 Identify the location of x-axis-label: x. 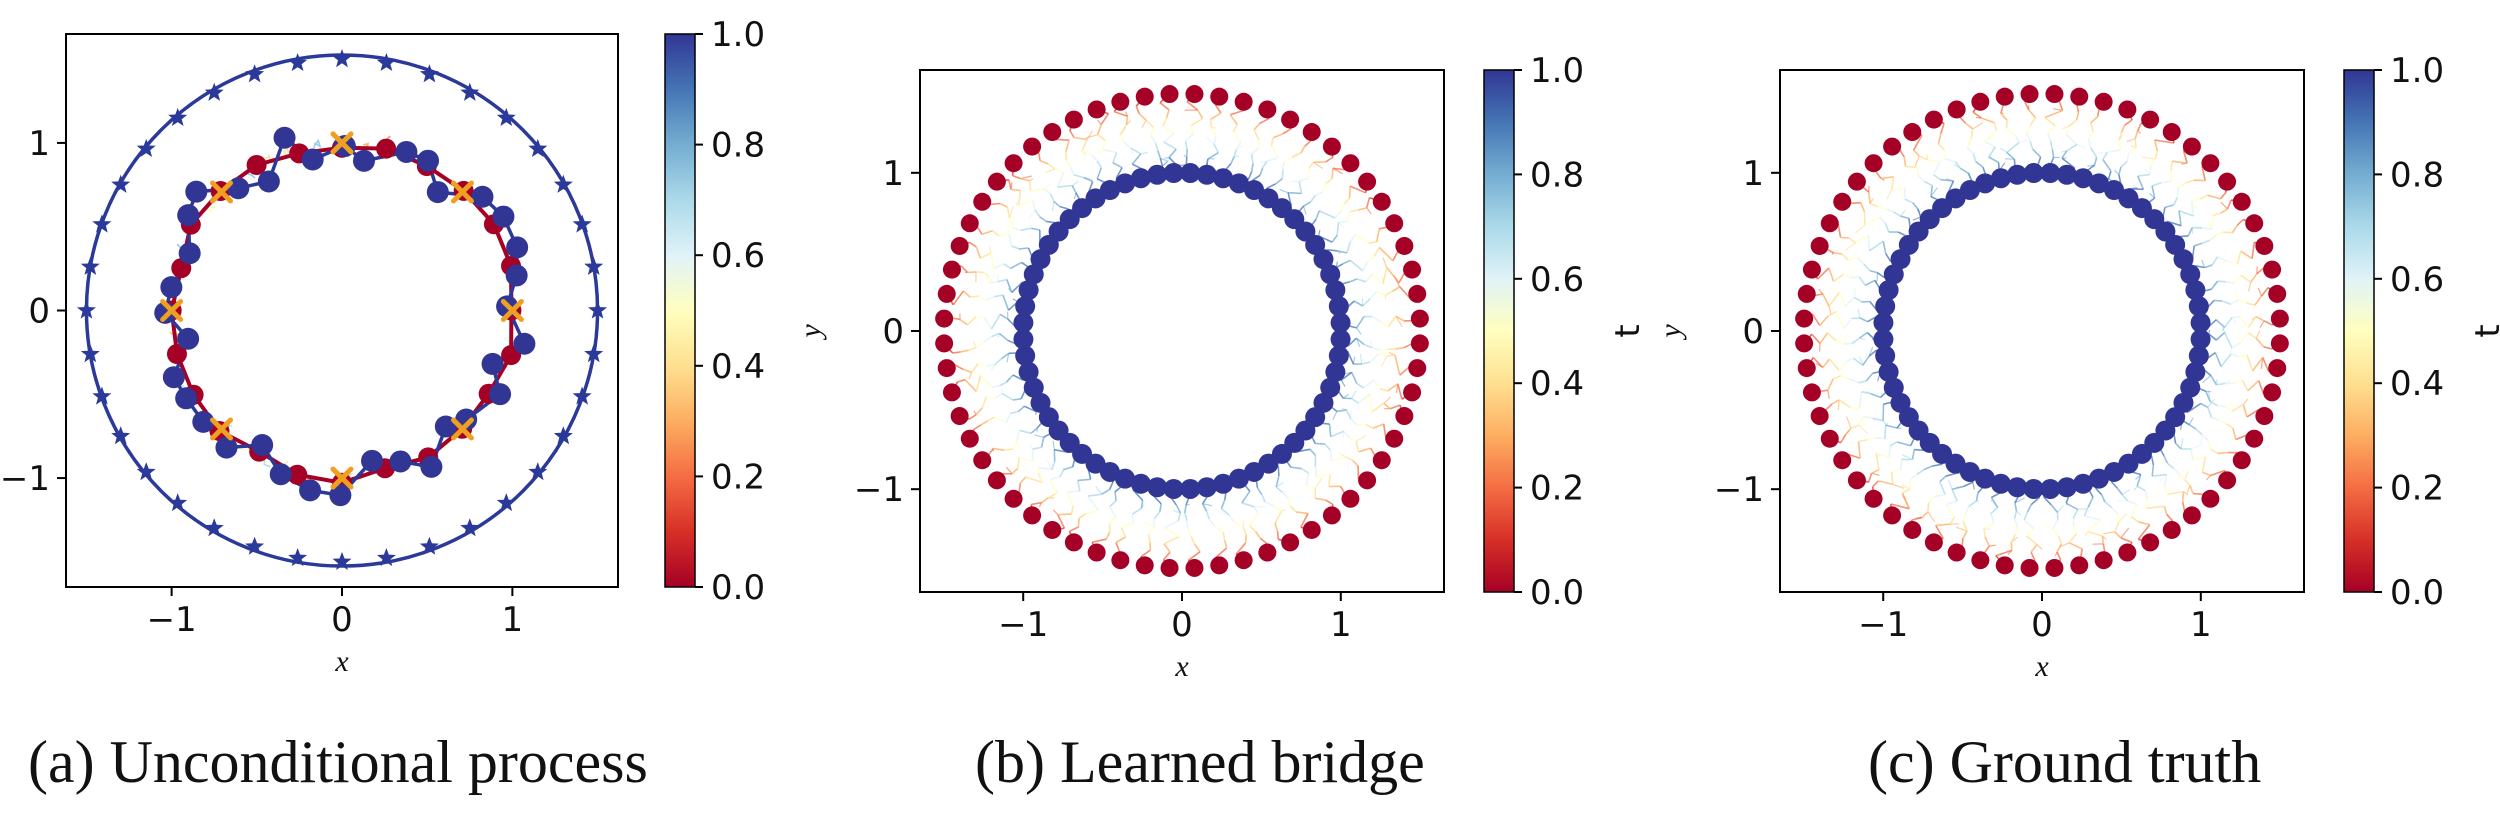
(1181, 666).